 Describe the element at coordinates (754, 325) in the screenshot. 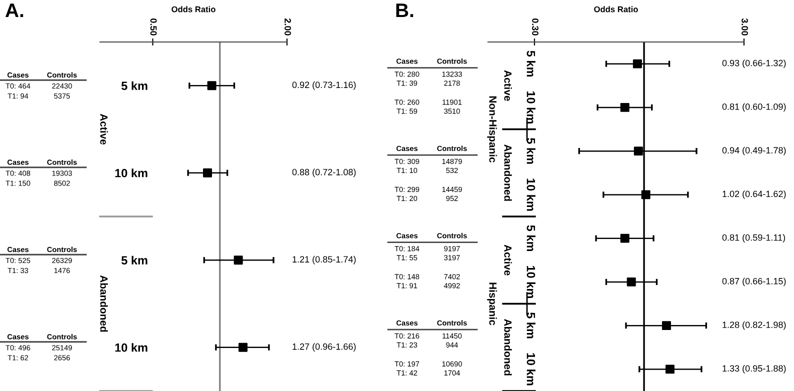

I see `data-label: 1.28 (0.82-1.98)` at that location.